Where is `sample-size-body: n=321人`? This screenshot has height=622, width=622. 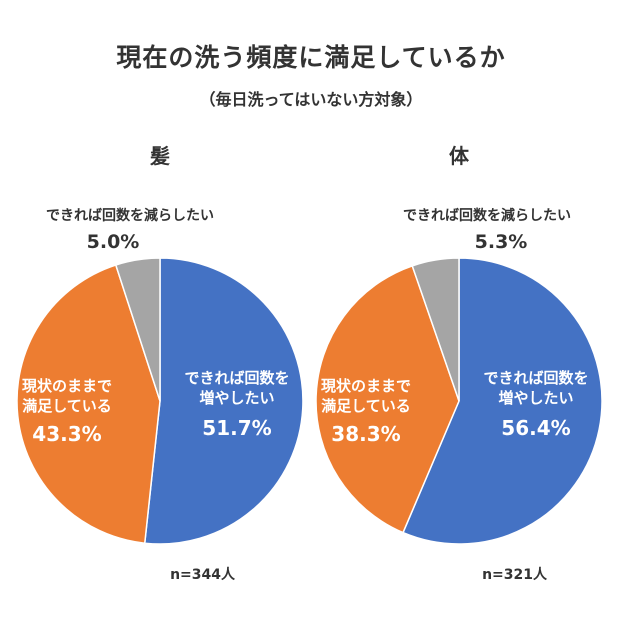 sample-size-body: n=321人 is located at coordinates (515, 574).